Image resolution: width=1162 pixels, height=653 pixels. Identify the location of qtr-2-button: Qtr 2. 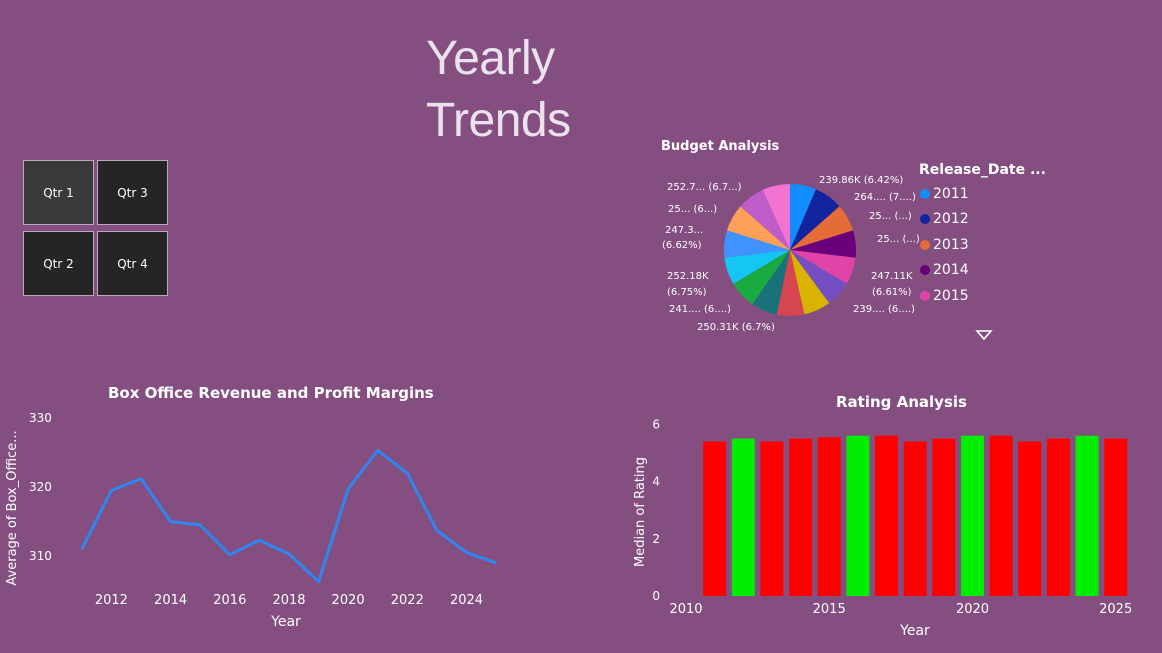
(58, 263).